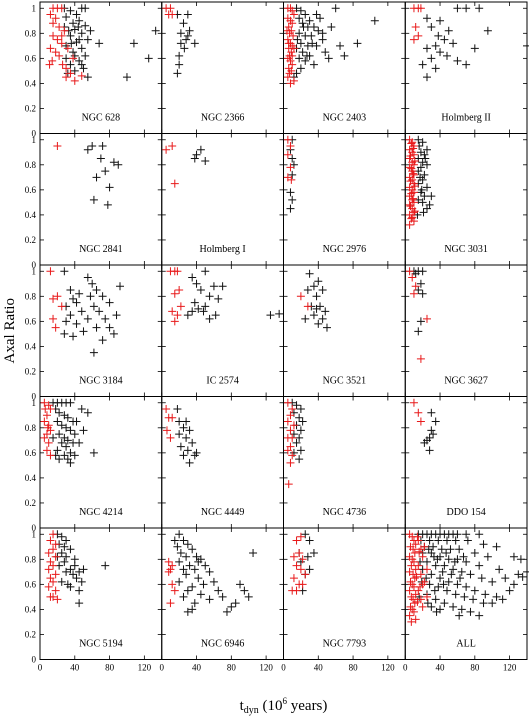  I want to click on panel-label: NGC 4214, so click(101, 512).